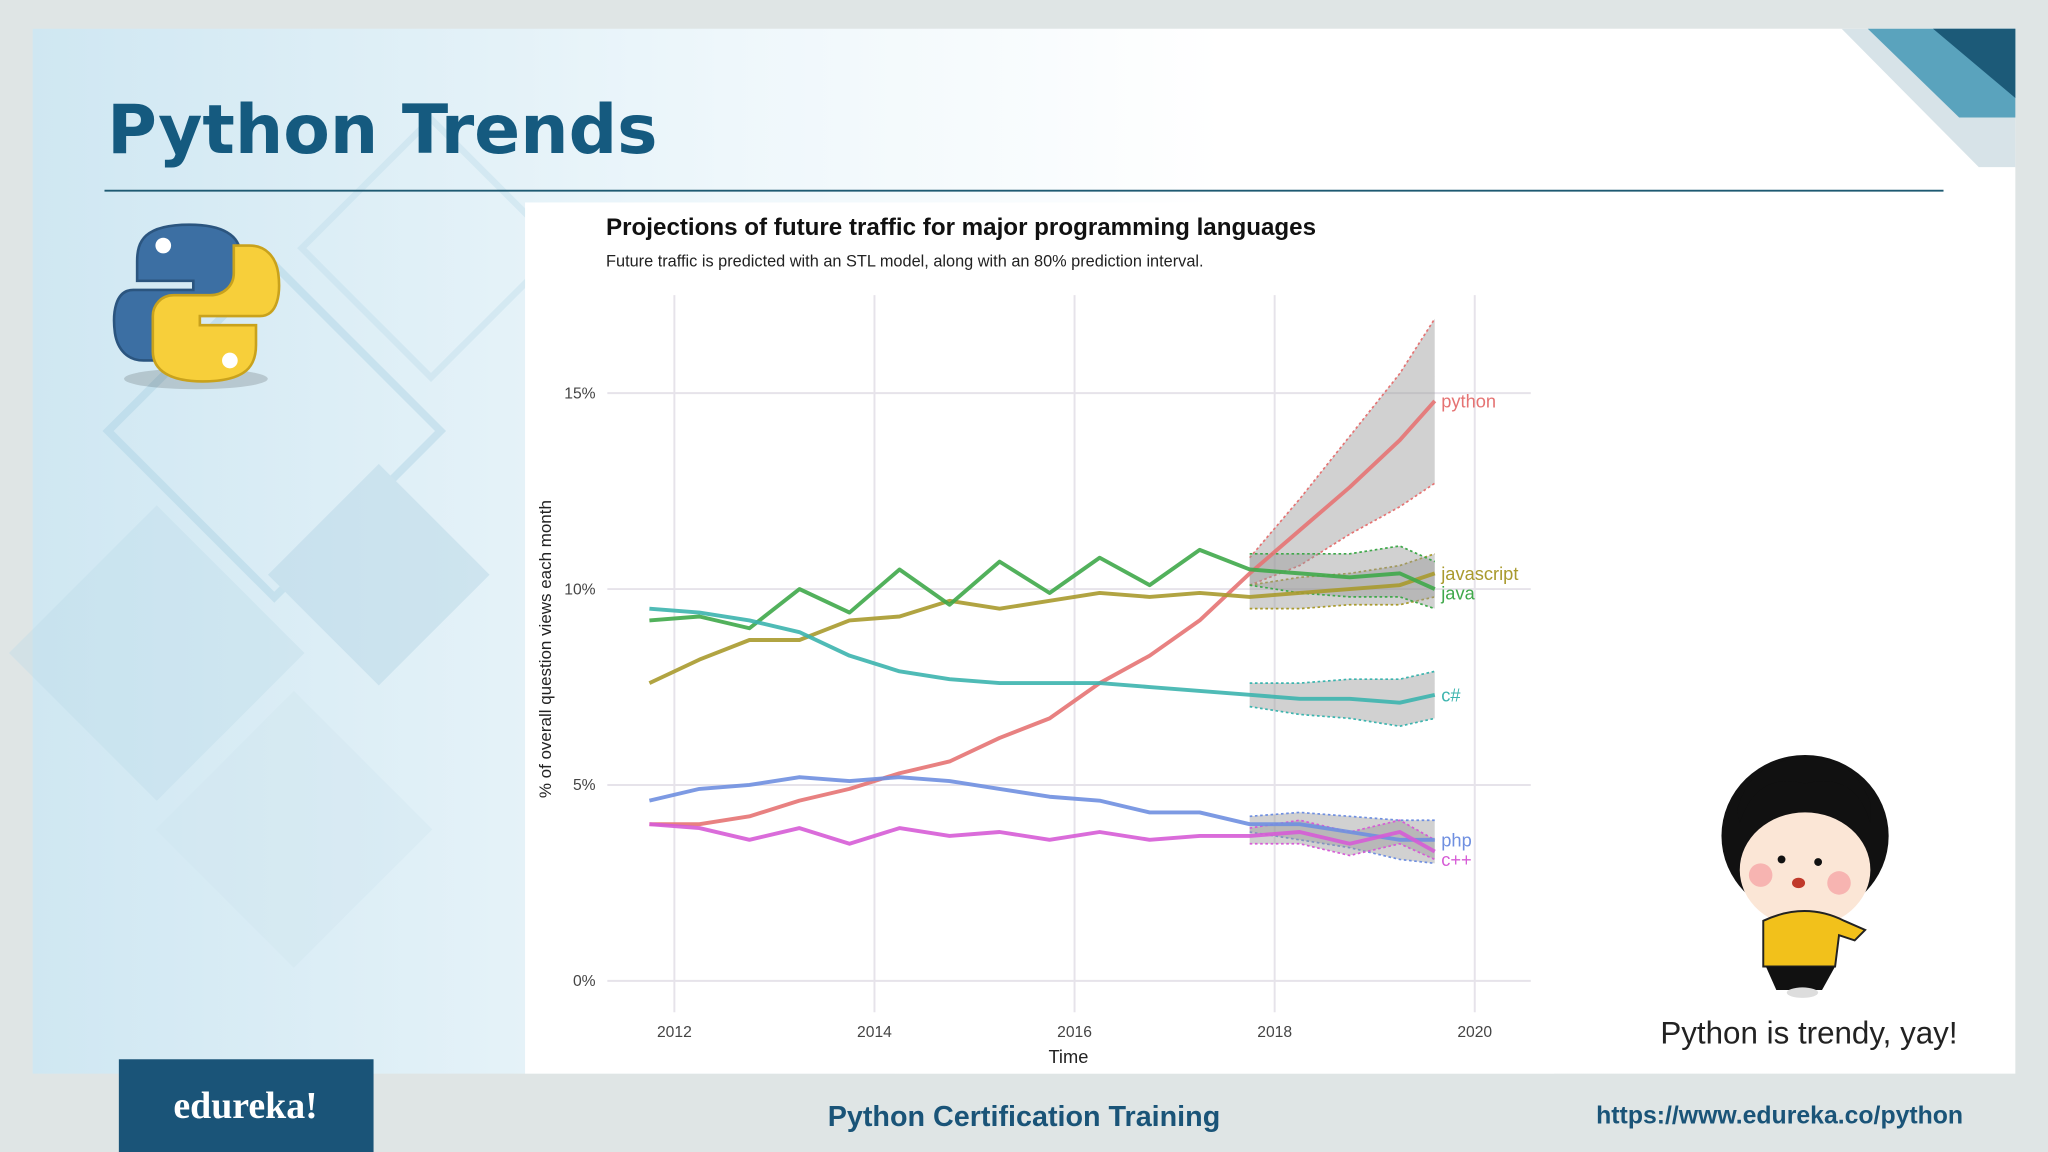 The height and width of the screenshot is (1152, 2048). I want to click on mascot, so click(1805, 876).